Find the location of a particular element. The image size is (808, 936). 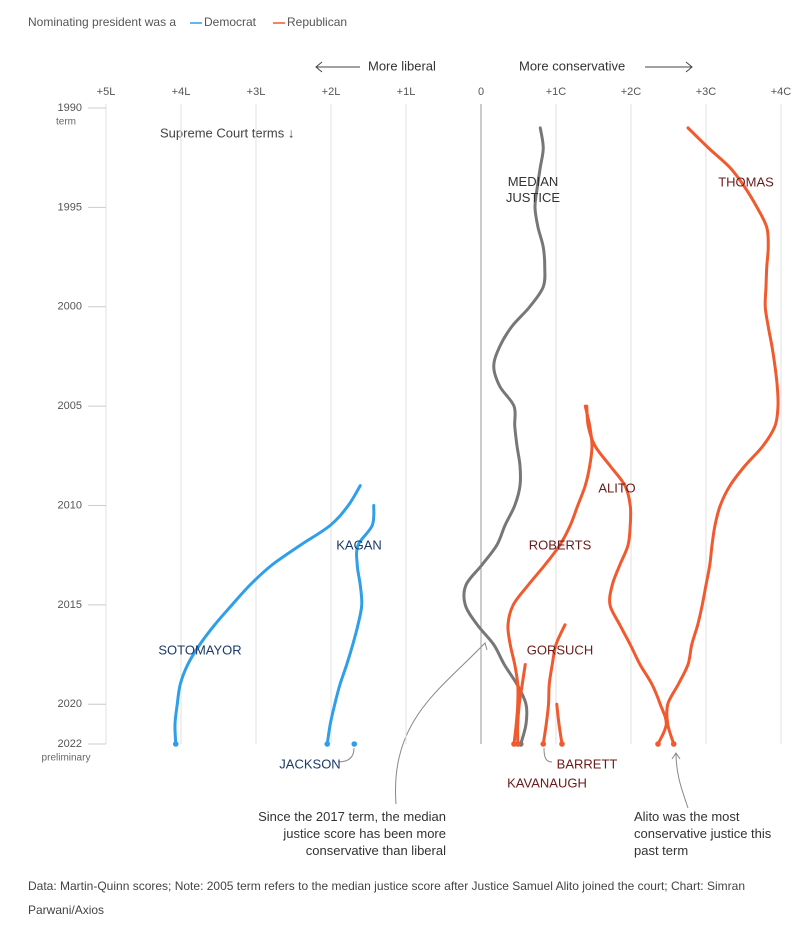

y-tick-note: preliminary is located at coordinates (66, 758).